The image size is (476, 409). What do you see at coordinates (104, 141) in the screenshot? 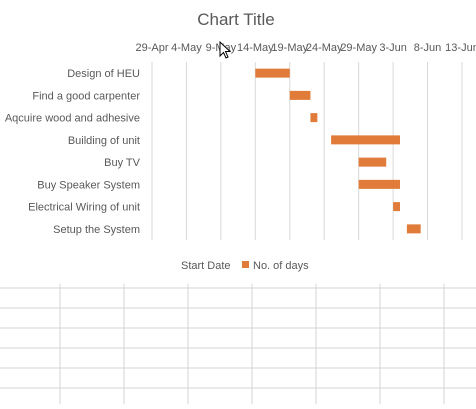
I see `category-label: Building of unit` at bounding box center [104, 141].